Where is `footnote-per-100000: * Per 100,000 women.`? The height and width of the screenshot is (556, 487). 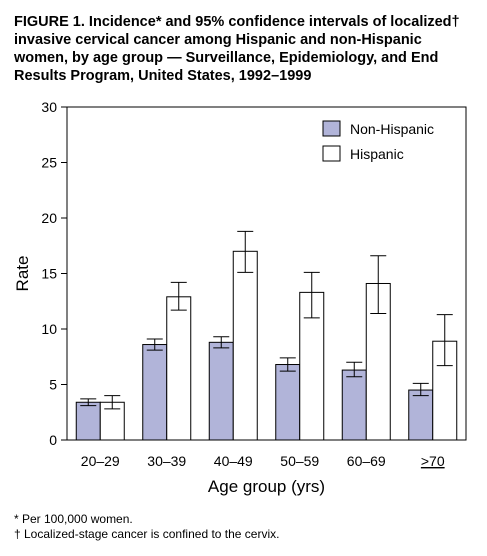
footnote-per-100000: * Per 100,000 women. is located at coordinates (73, 519).